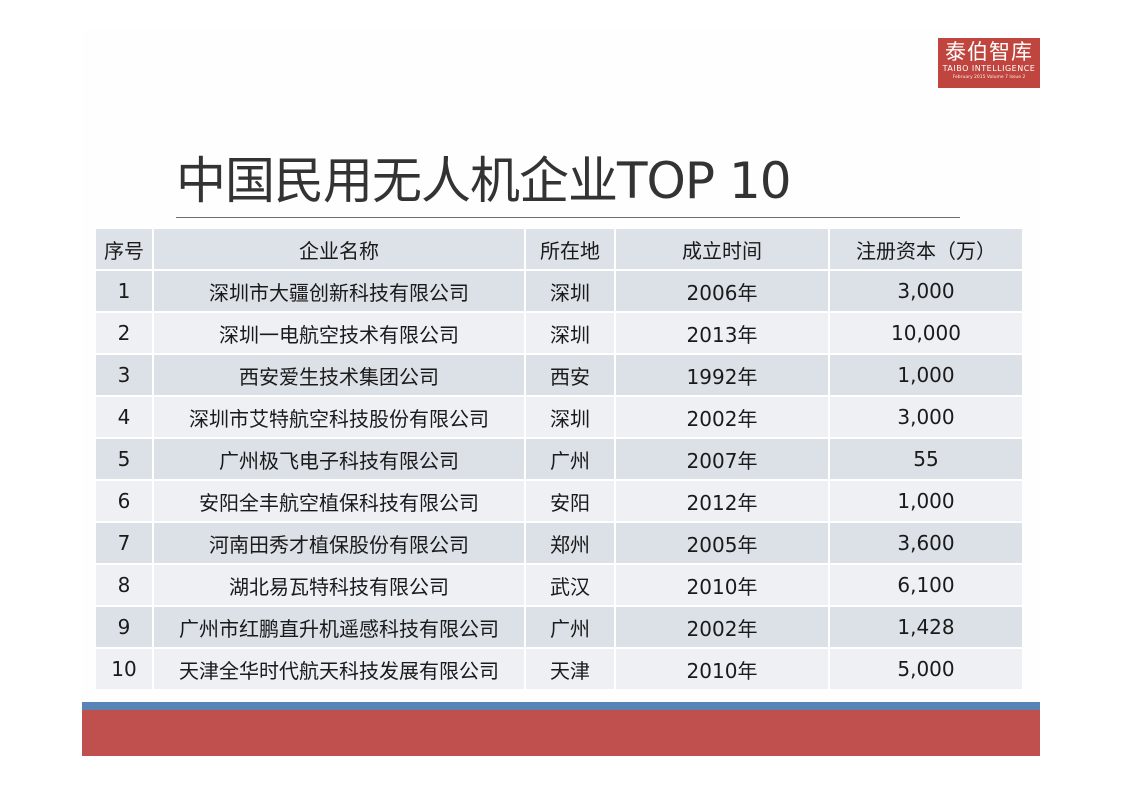 Image resolution: width=1122 pixels, height=793 pixels. What do you see at coordinates (340, 544) in the screenshot?
I see `cell-company: 河南田秀才植保股份有限公司` at bounding box center [340, 544].